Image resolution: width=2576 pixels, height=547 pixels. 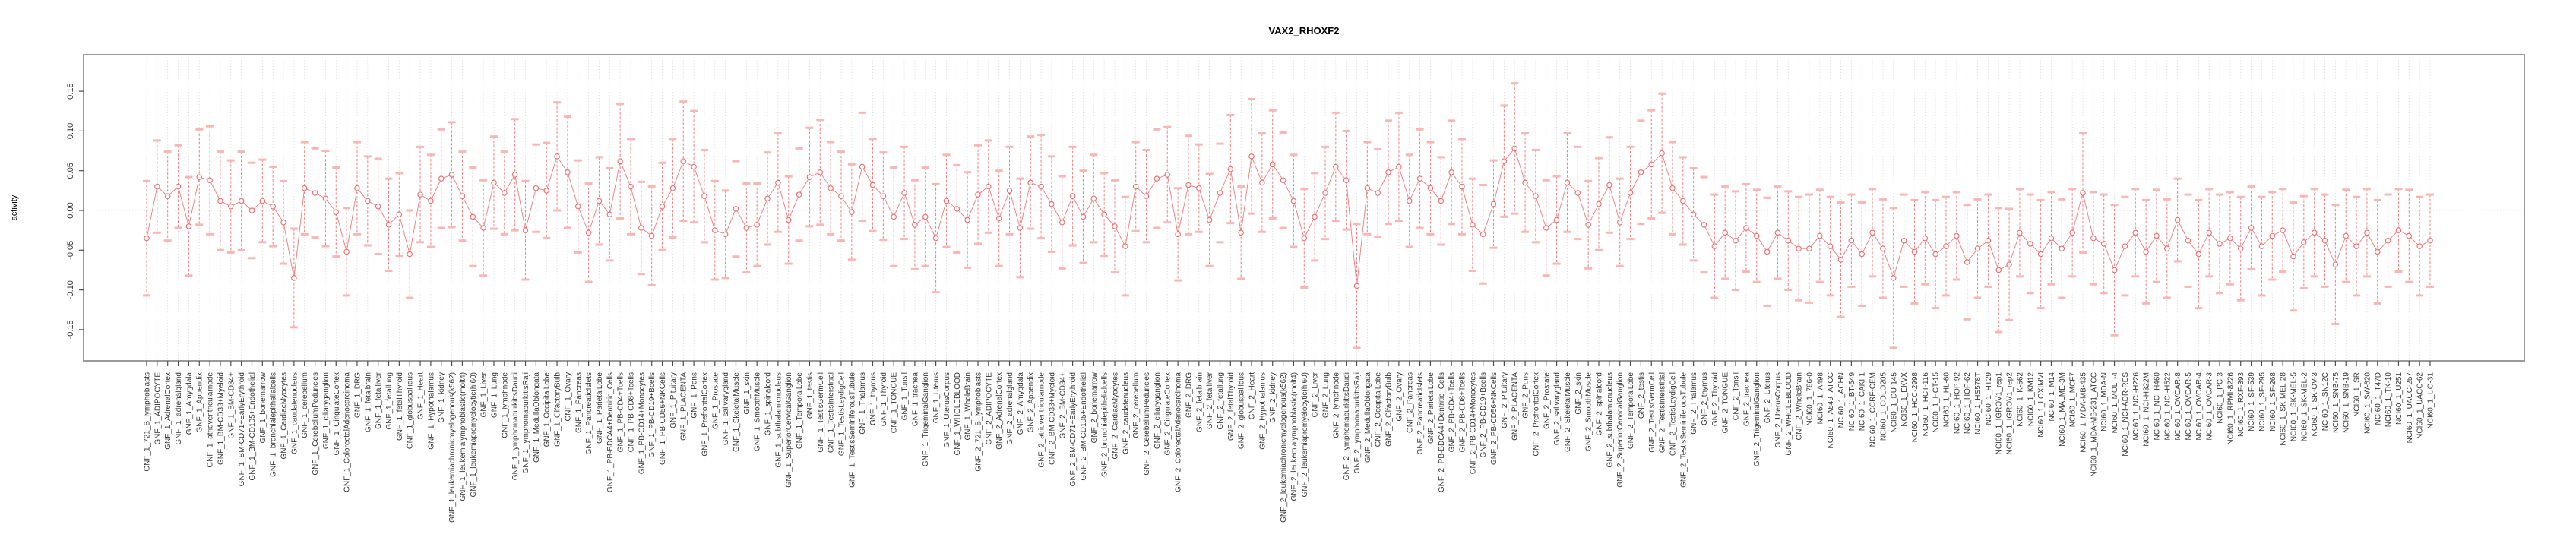 What do you see at coordinates (2189, 406) in the screenshot?
I see `x-tick-label: NCI60_1_OVCAR-5` at bounding box center [2189, 406].